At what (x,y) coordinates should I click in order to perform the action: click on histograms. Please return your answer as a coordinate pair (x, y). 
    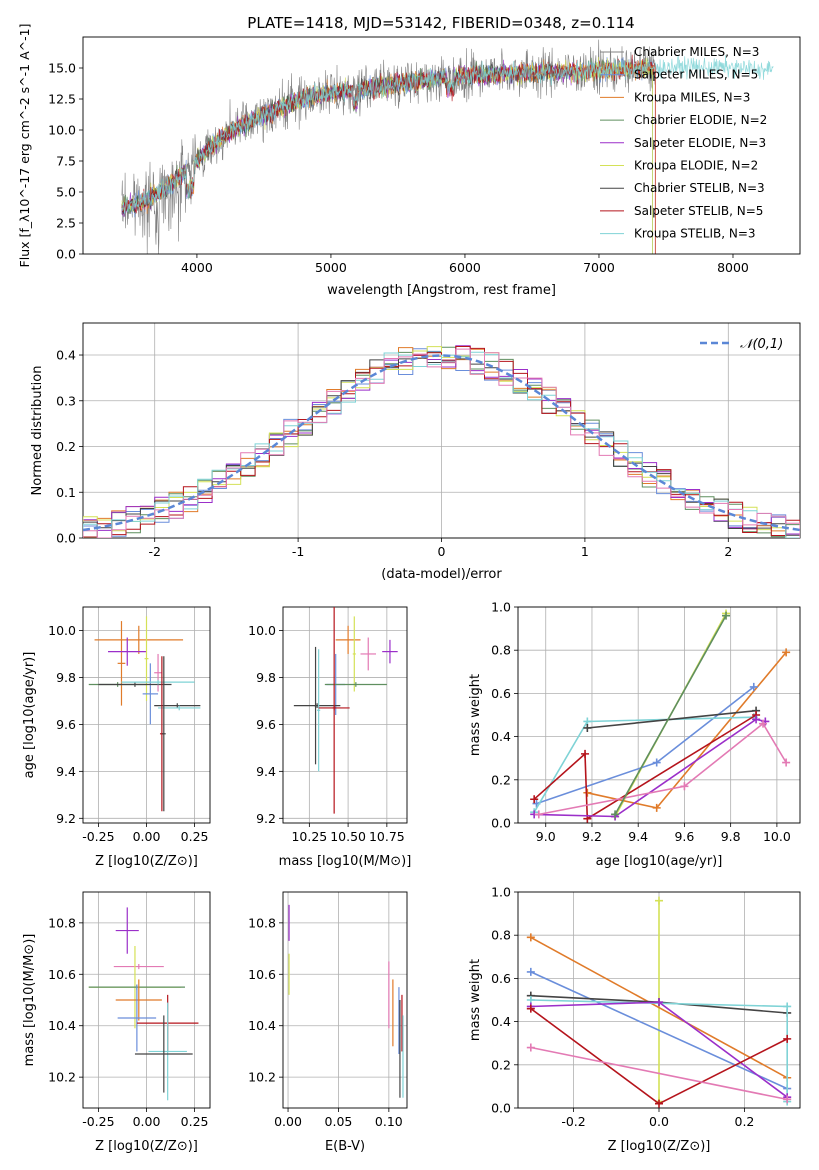
    Looking at the image, I should click on (441, 441).